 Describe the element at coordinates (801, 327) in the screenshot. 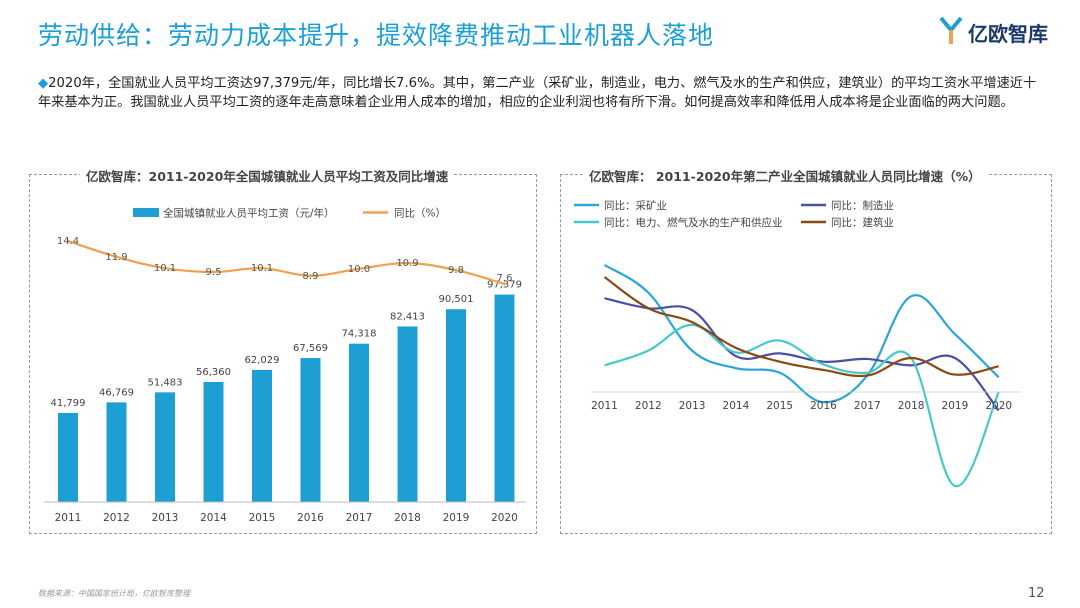

I see `construction-line` at that location.